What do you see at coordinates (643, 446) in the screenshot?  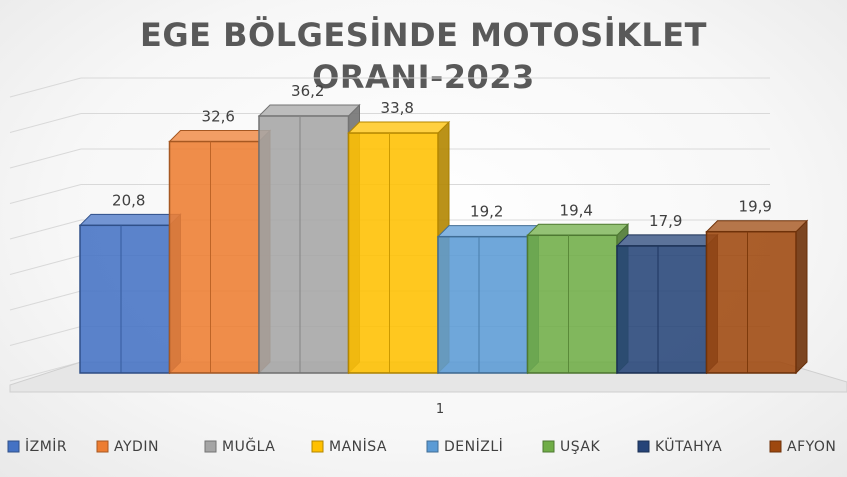 I see `legend-swatch-kütahya` at bounding box center [643, 446].